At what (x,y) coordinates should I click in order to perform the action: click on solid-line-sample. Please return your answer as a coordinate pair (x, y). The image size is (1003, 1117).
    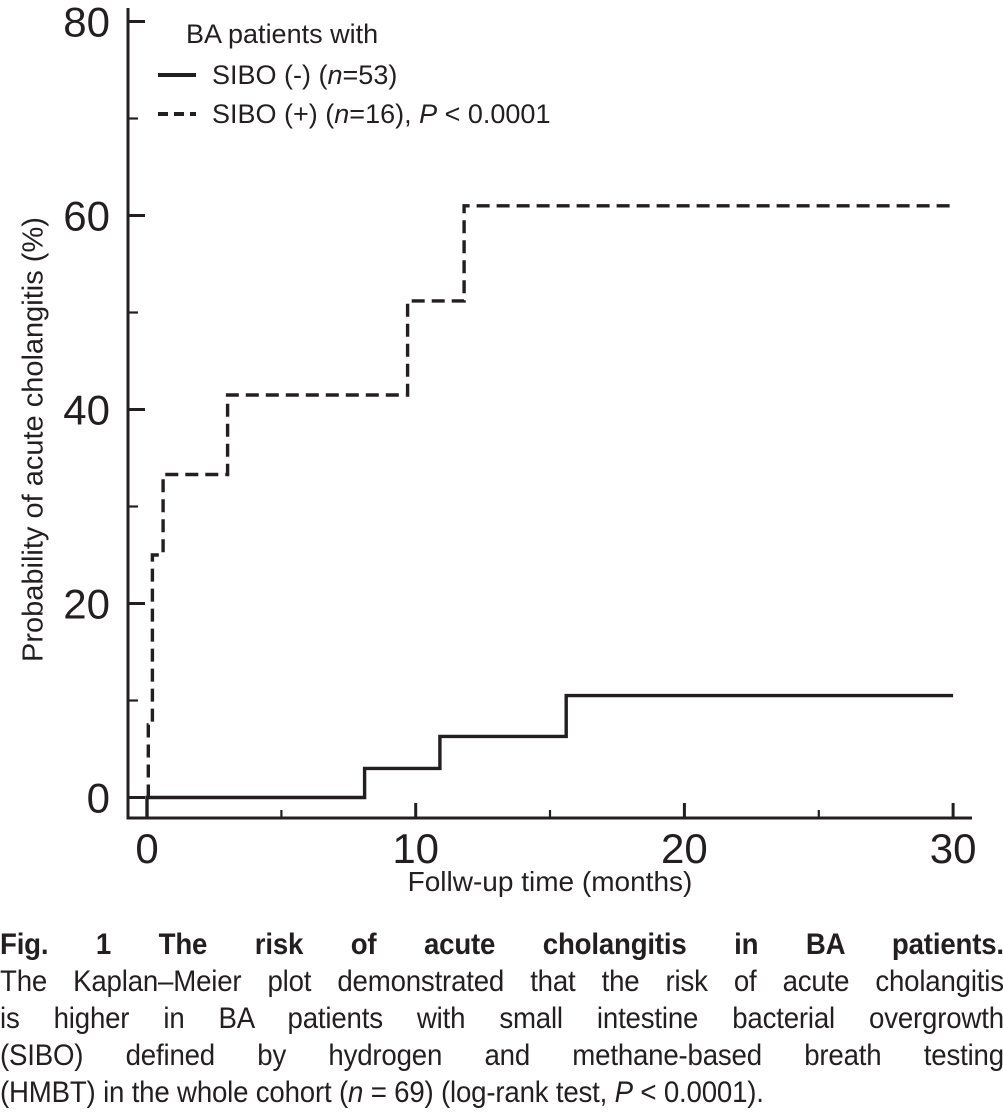
    Looking at the image, I should click on (177, 75).